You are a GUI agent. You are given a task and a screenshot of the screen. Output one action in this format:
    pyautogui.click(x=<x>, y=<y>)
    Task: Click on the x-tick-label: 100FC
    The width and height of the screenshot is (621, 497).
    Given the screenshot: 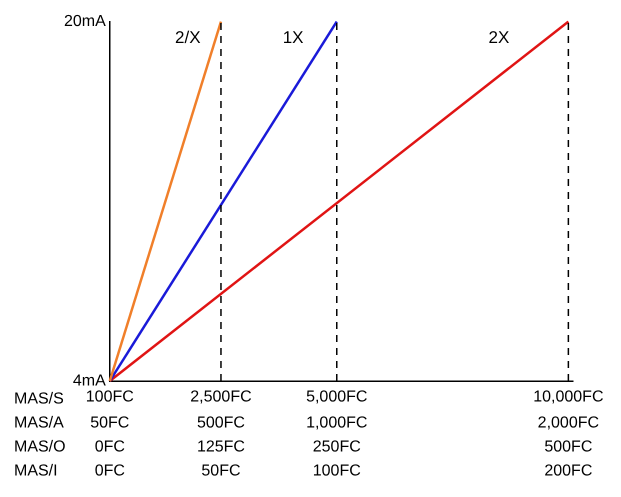 What is the action you would take?
    pyautogui.click(x=110, y=397)
    